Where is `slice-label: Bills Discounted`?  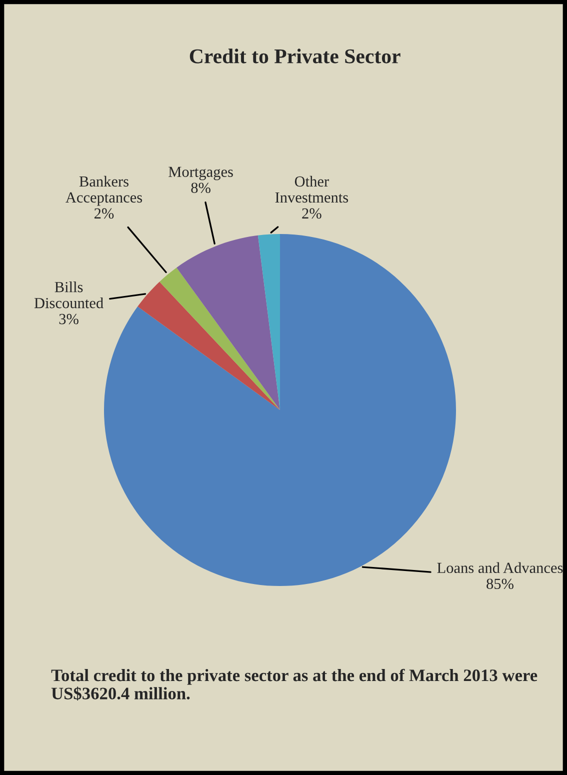 slice-label: Bills Discounted is located at coordinates (69, 294).